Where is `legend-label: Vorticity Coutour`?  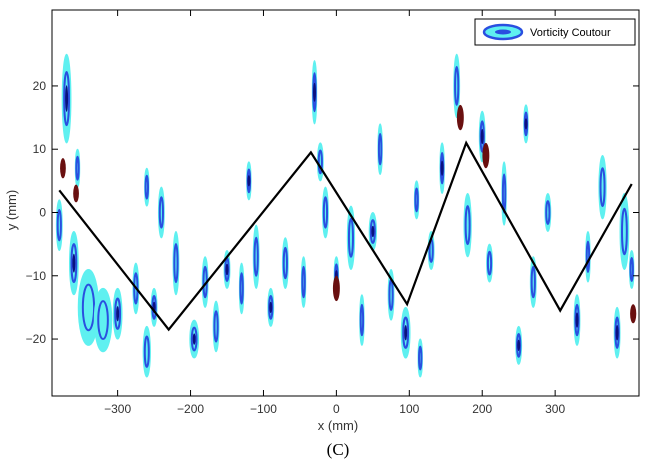
legend-label: Vorticity Coutour is located at coordinates (570, 33).